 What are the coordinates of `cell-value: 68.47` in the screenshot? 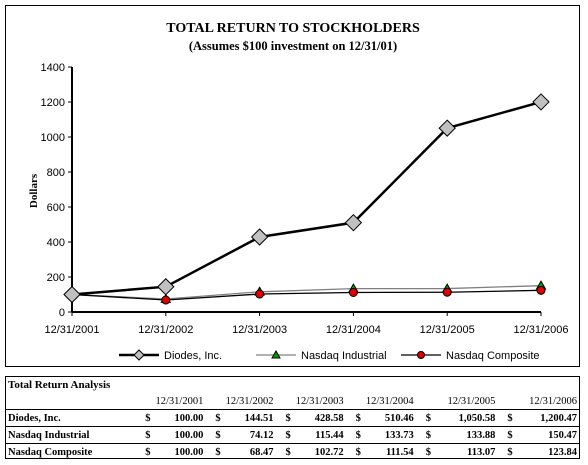 It's located at (251, 451).